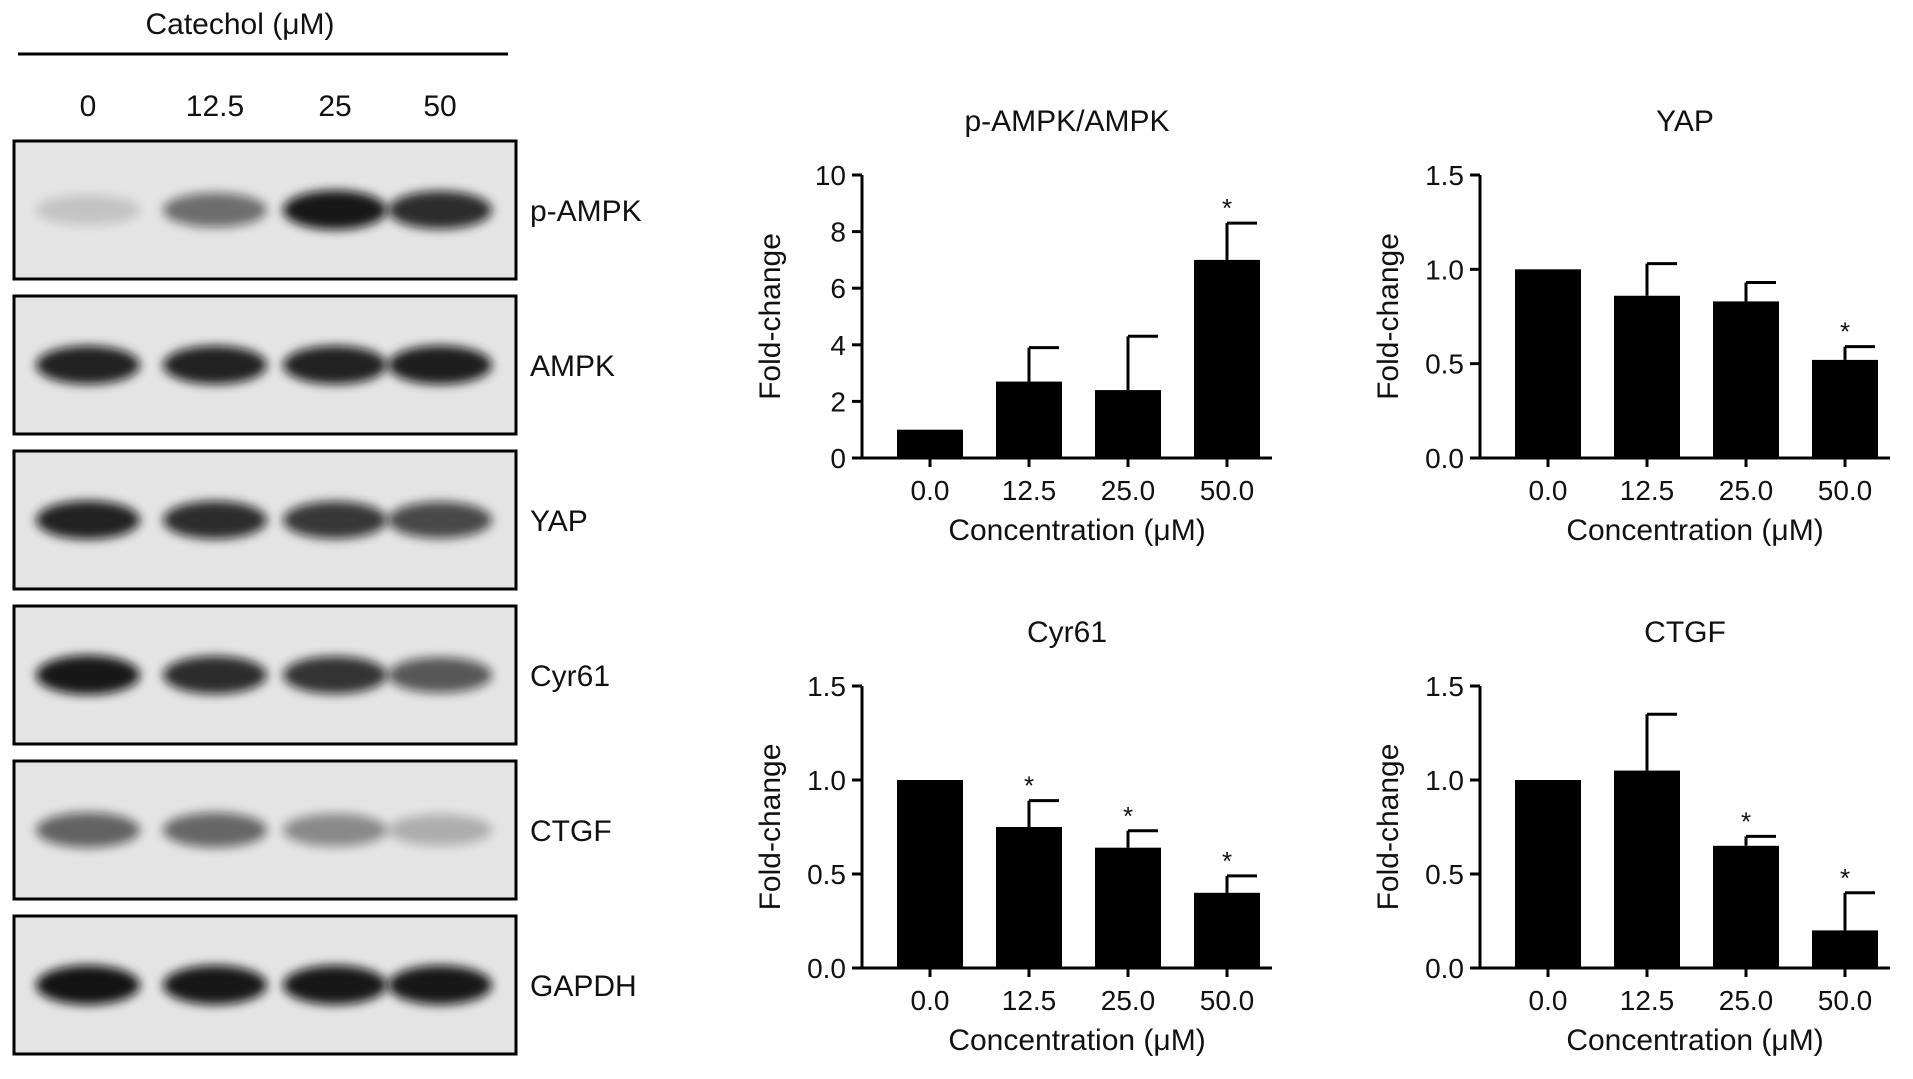  I want to click on chart-title: YAP, so click(1685, 121).